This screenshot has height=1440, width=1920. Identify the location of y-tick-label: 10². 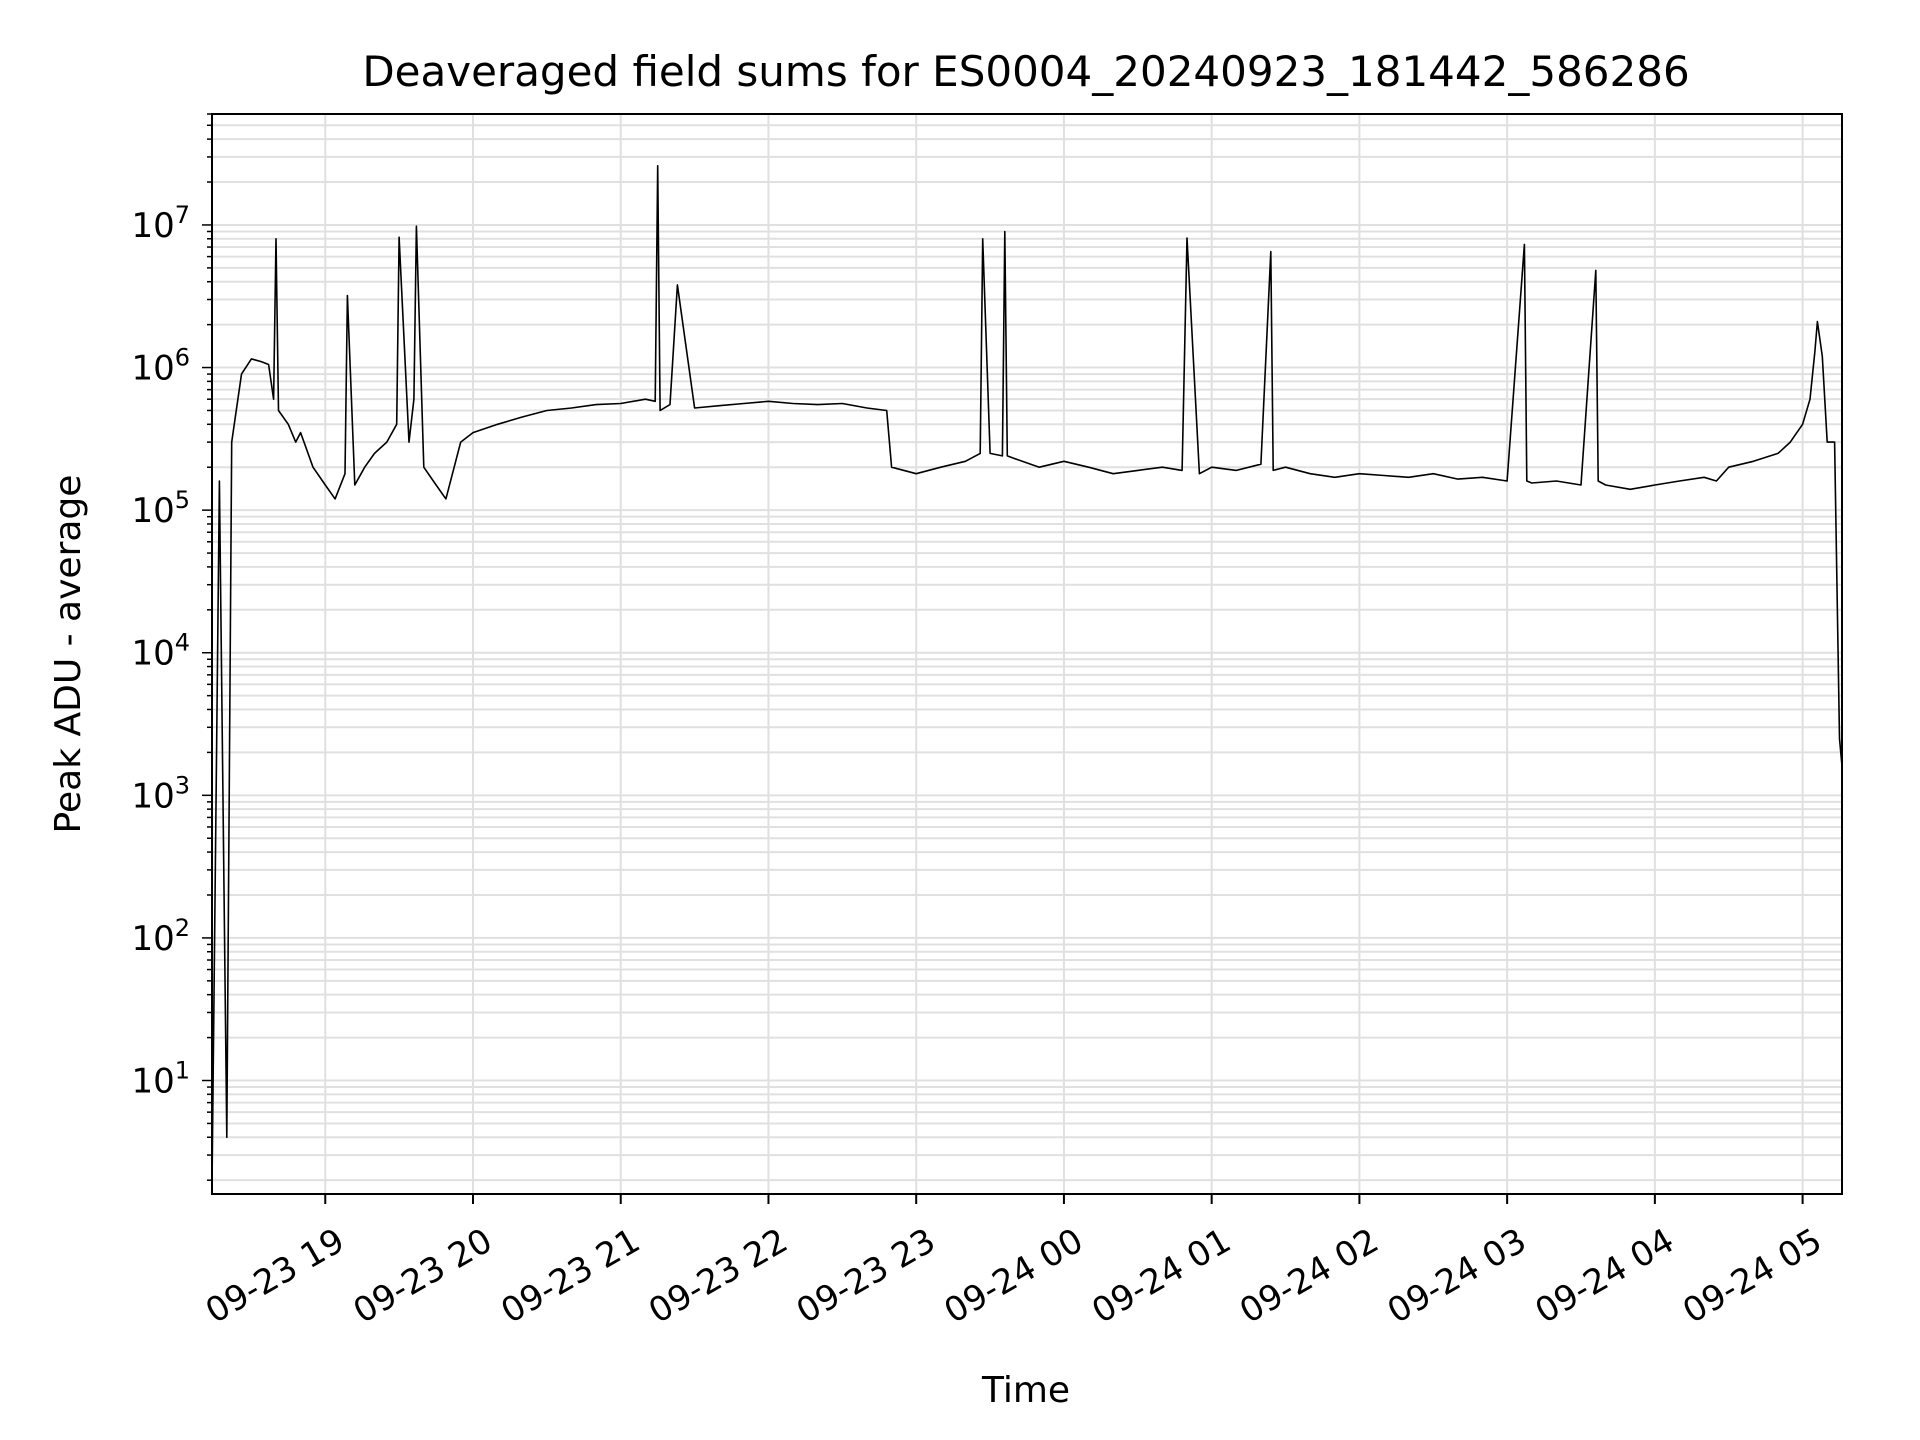
(160, 936).